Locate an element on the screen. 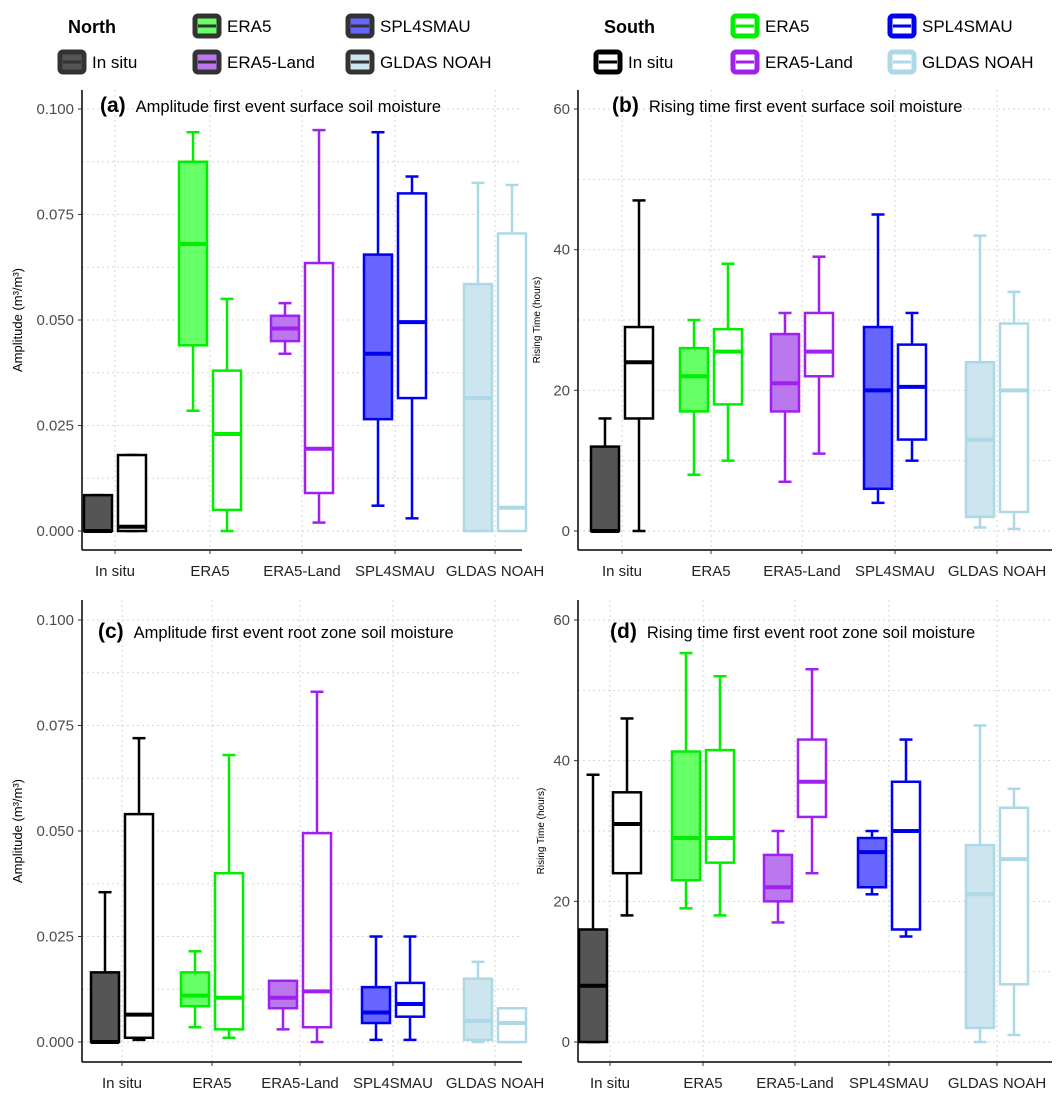 This screenshot has height=1099, width=1060. y-tick-label: 0.000 is located at coordinates (55, 1042).